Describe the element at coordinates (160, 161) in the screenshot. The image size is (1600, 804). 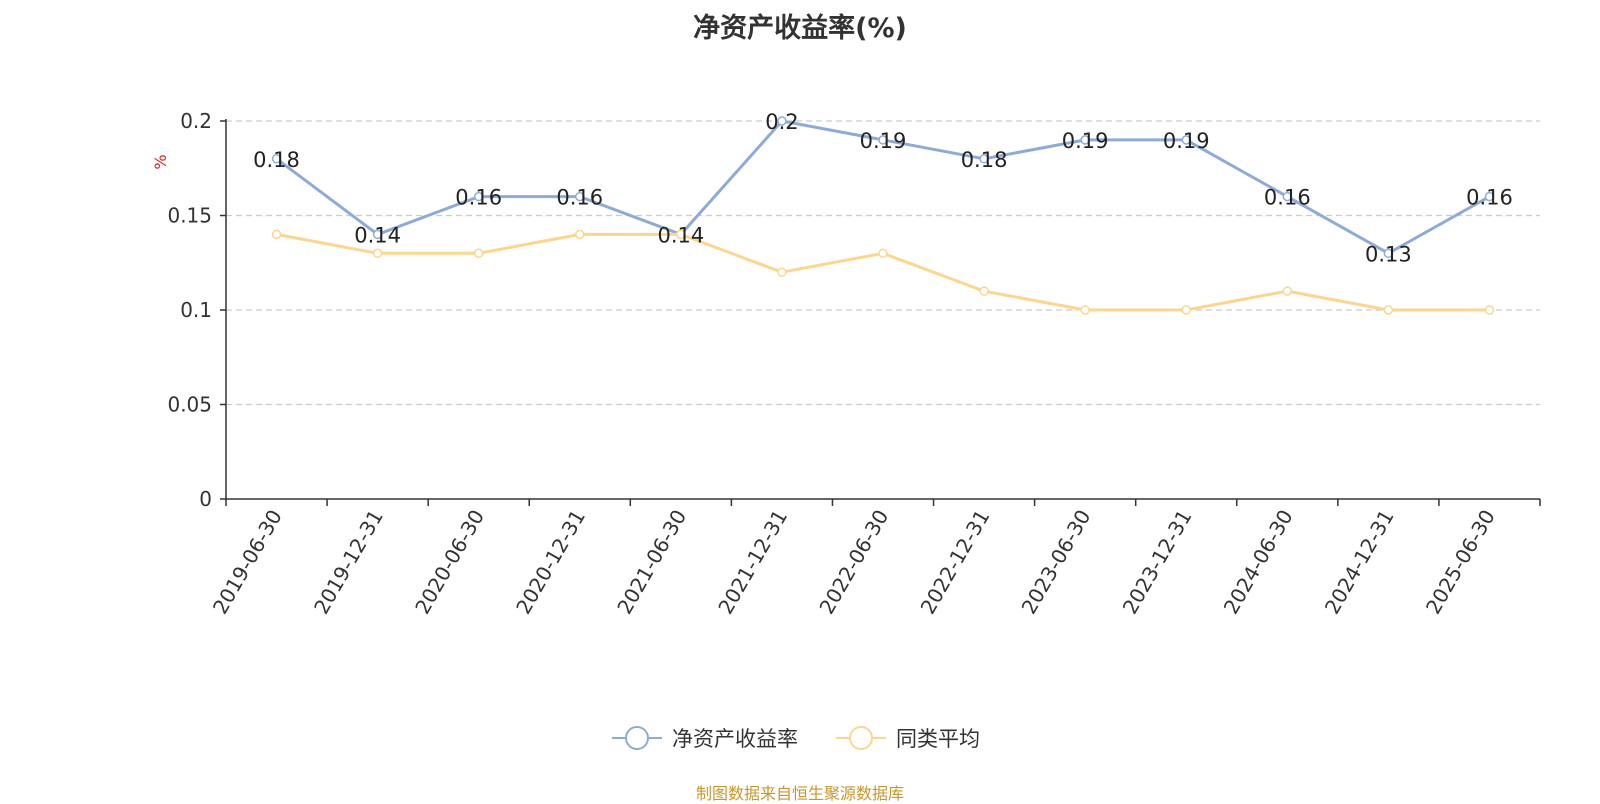
I see `y-axis-label: %` at that location.